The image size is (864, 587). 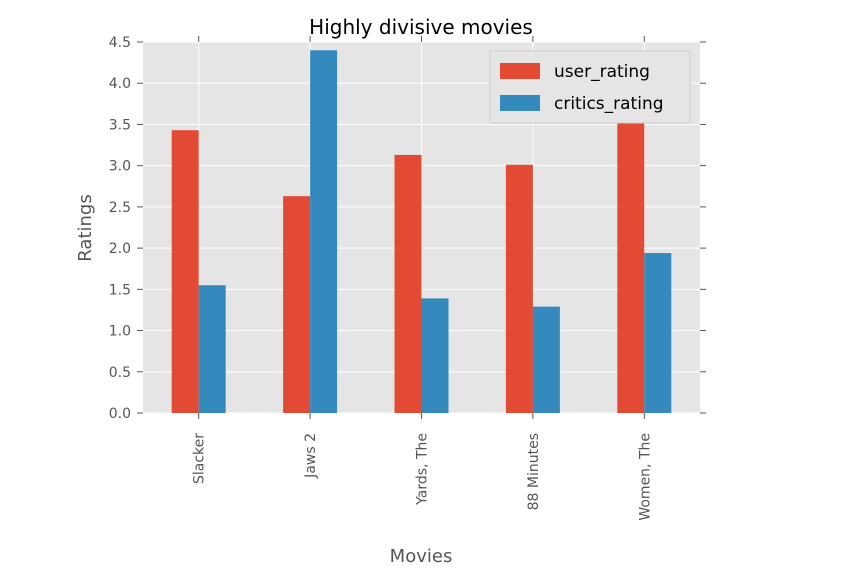 I want to click on x-tick-label: Jaws 2, so click(x=311, y=456).